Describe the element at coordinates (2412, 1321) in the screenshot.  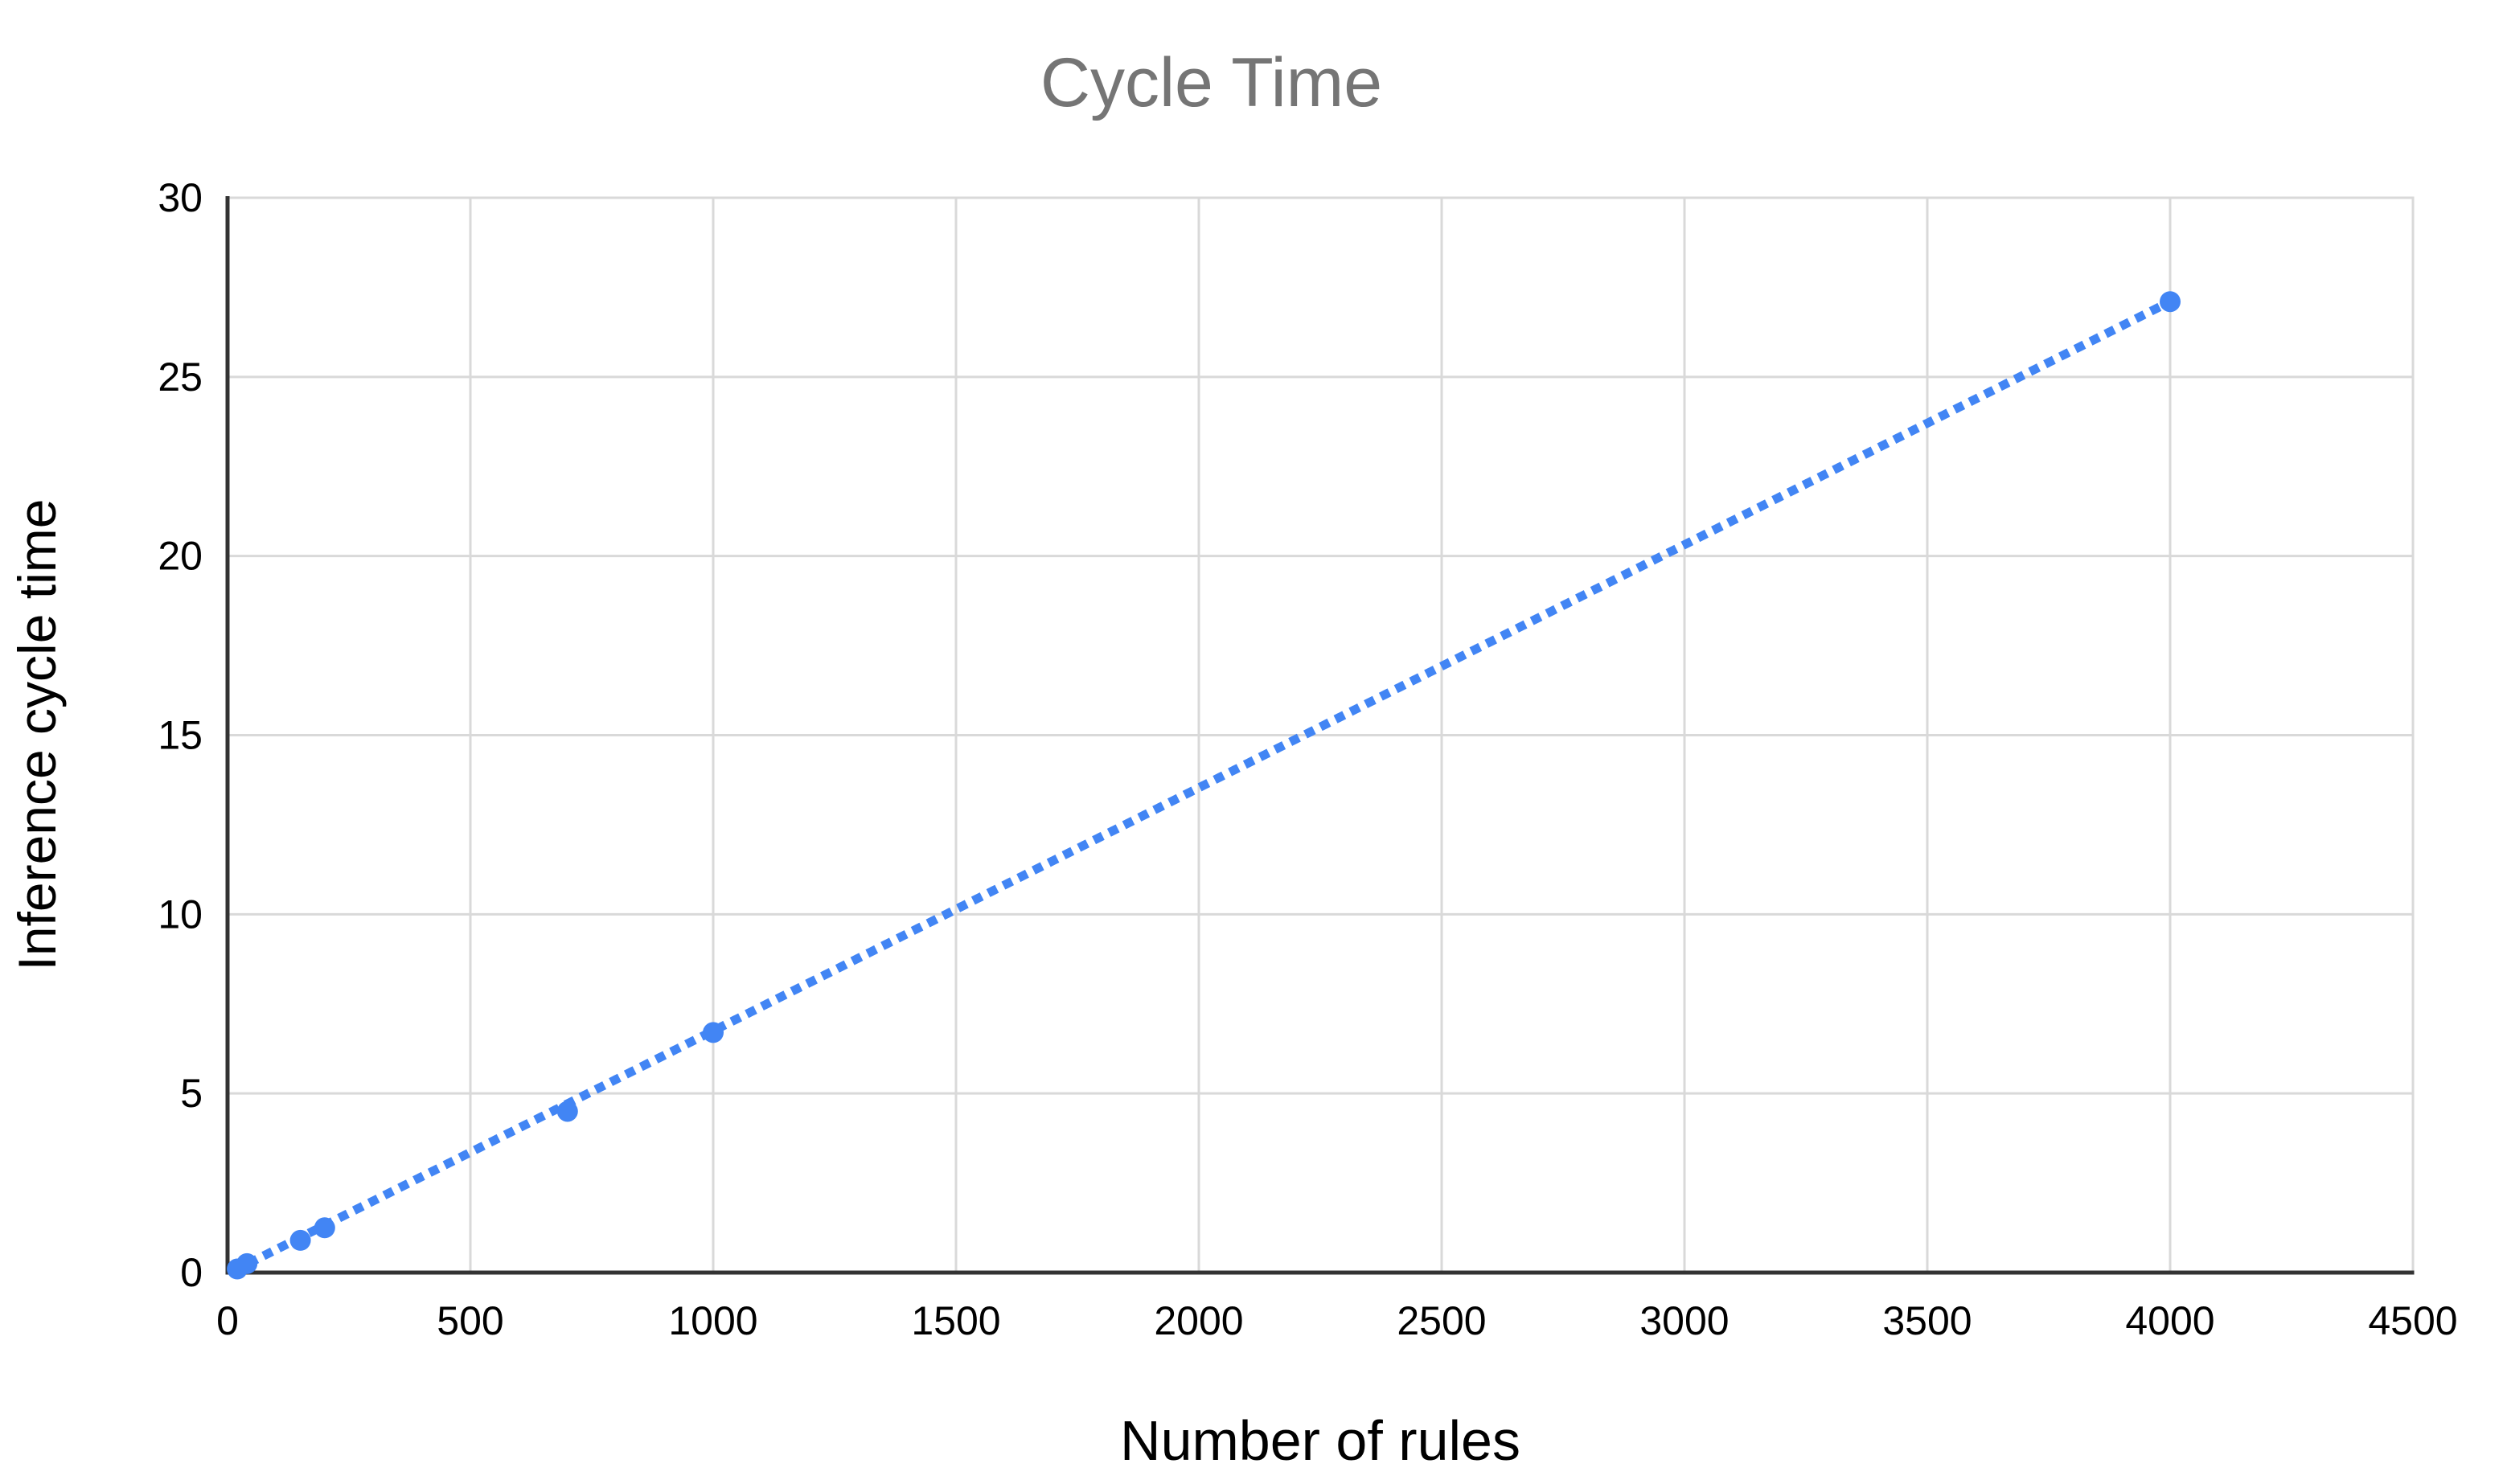
I see `x-tick-label-4500: 4500` at that location.